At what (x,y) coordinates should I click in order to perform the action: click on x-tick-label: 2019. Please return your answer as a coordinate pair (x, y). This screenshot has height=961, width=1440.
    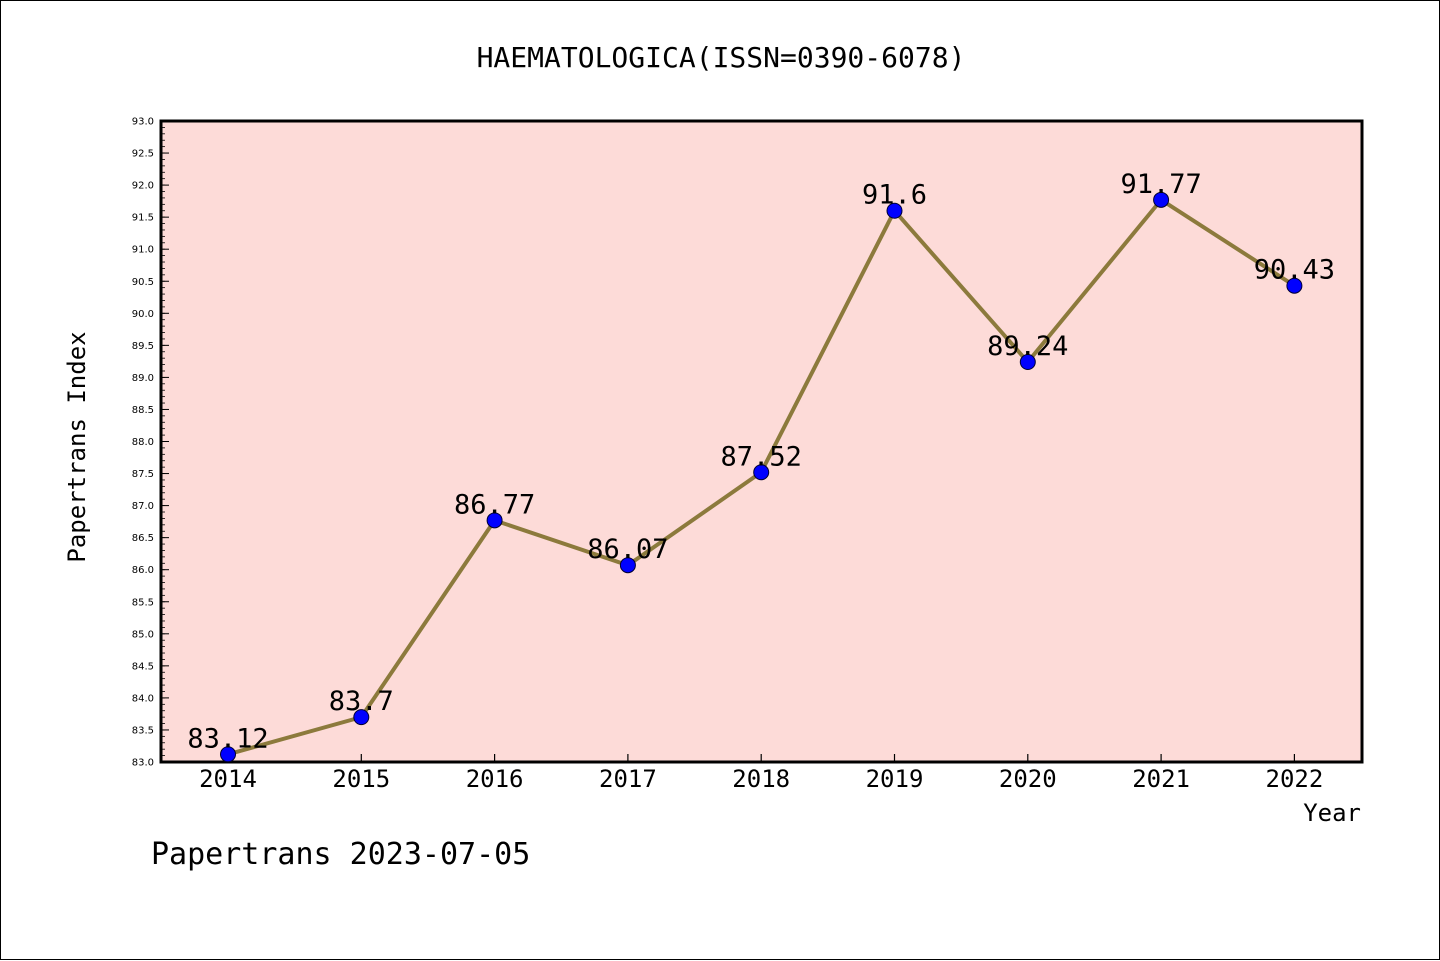
    Looking at the image, I should click on (895, 779).